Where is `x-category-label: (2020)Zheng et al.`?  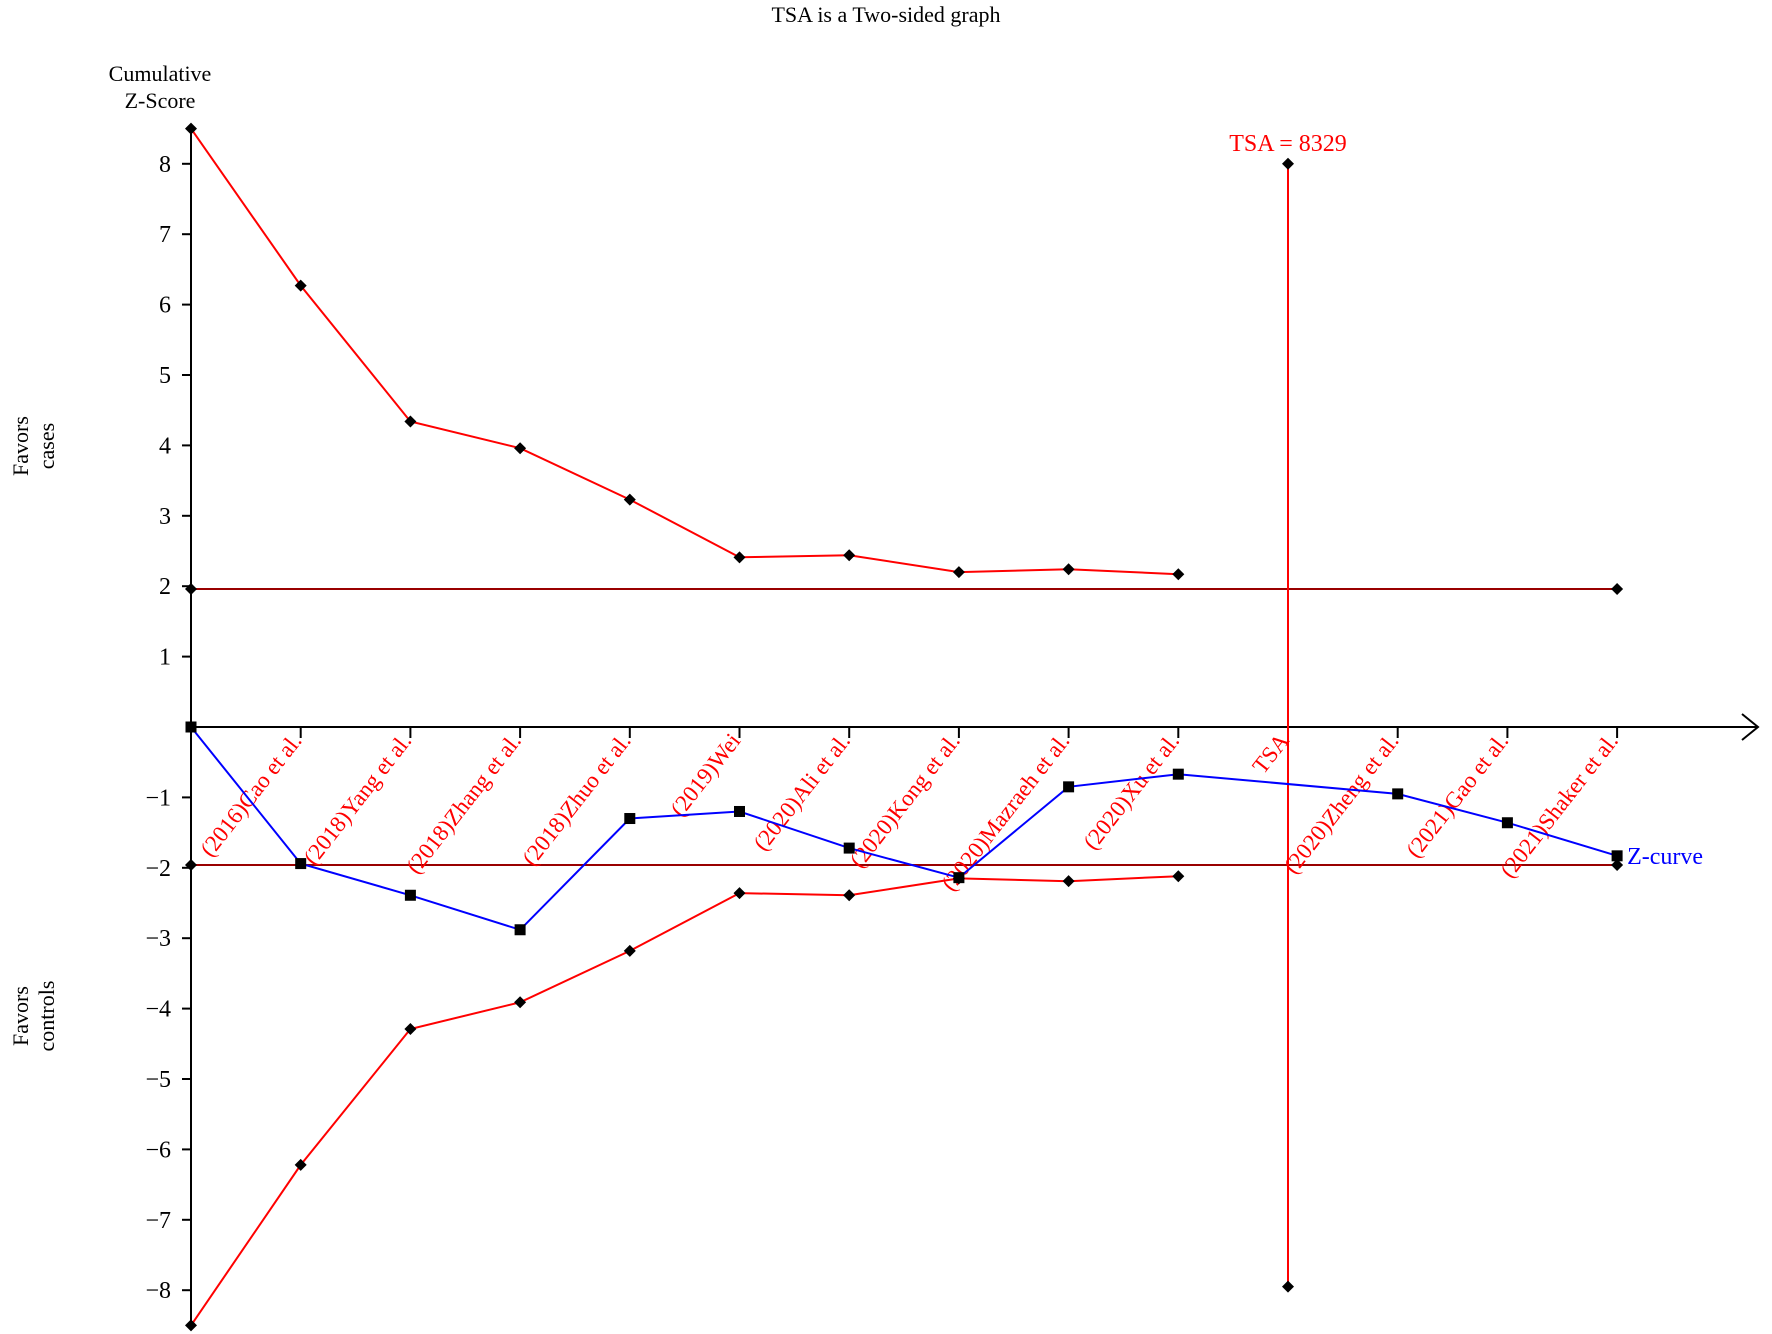
x-category-label: (2020)Zheng et al. is located at coordinates (1341, 804).